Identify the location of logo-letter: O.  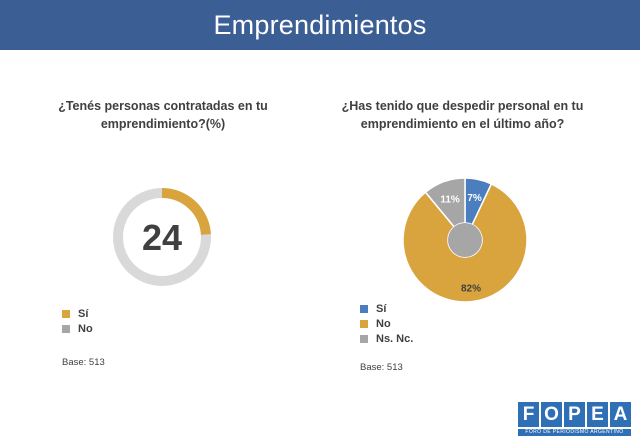
(551, 414).